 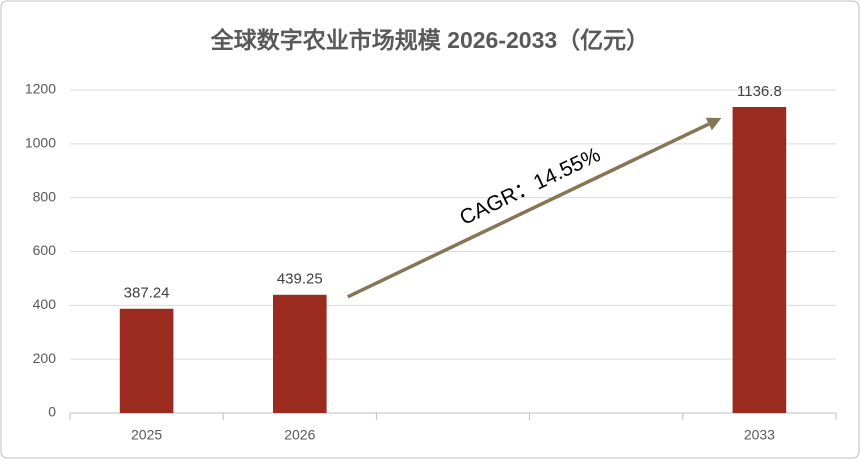 What do you see at coordinates (146, 435) in the screenshot?
I see `x-tick-label: 2025` at bounding box center [146, 435].